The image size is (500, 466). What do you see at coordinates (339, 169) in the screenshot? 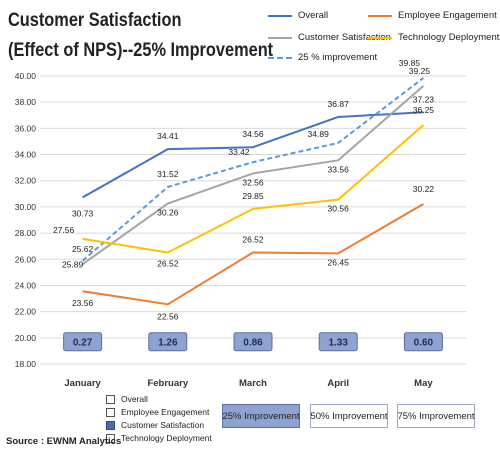
I see `data-label: 33.56` at bounding box center [339, 169].